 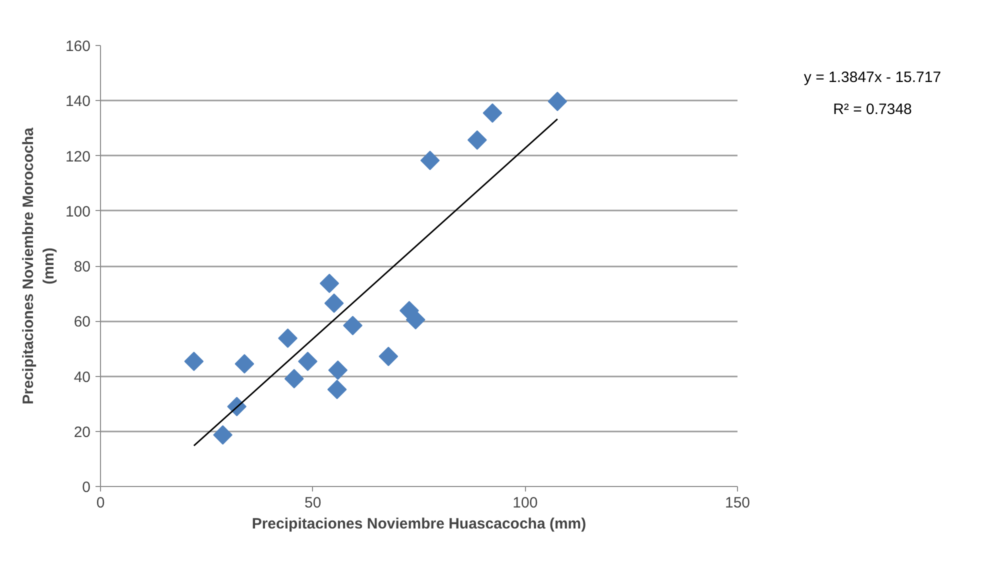 What do you see at coordinates (78, 157) in the screenshot?
I see `y-tick-label: 120` at bounding box center [78, 157].